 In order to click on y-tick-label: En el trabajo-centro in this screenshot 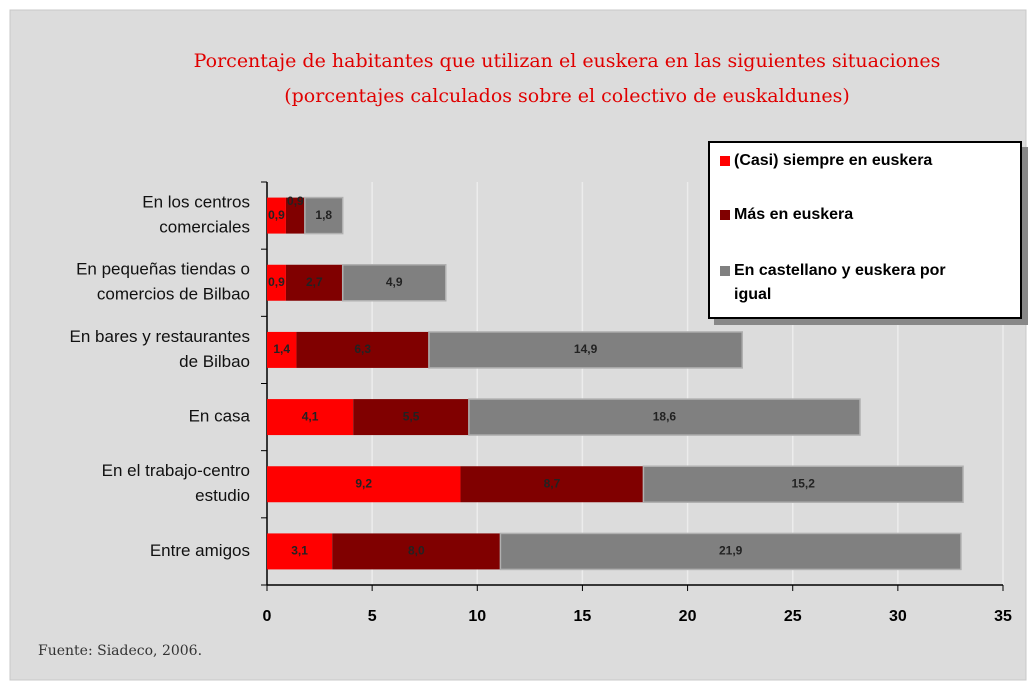, I will do `click(176, 470)`.